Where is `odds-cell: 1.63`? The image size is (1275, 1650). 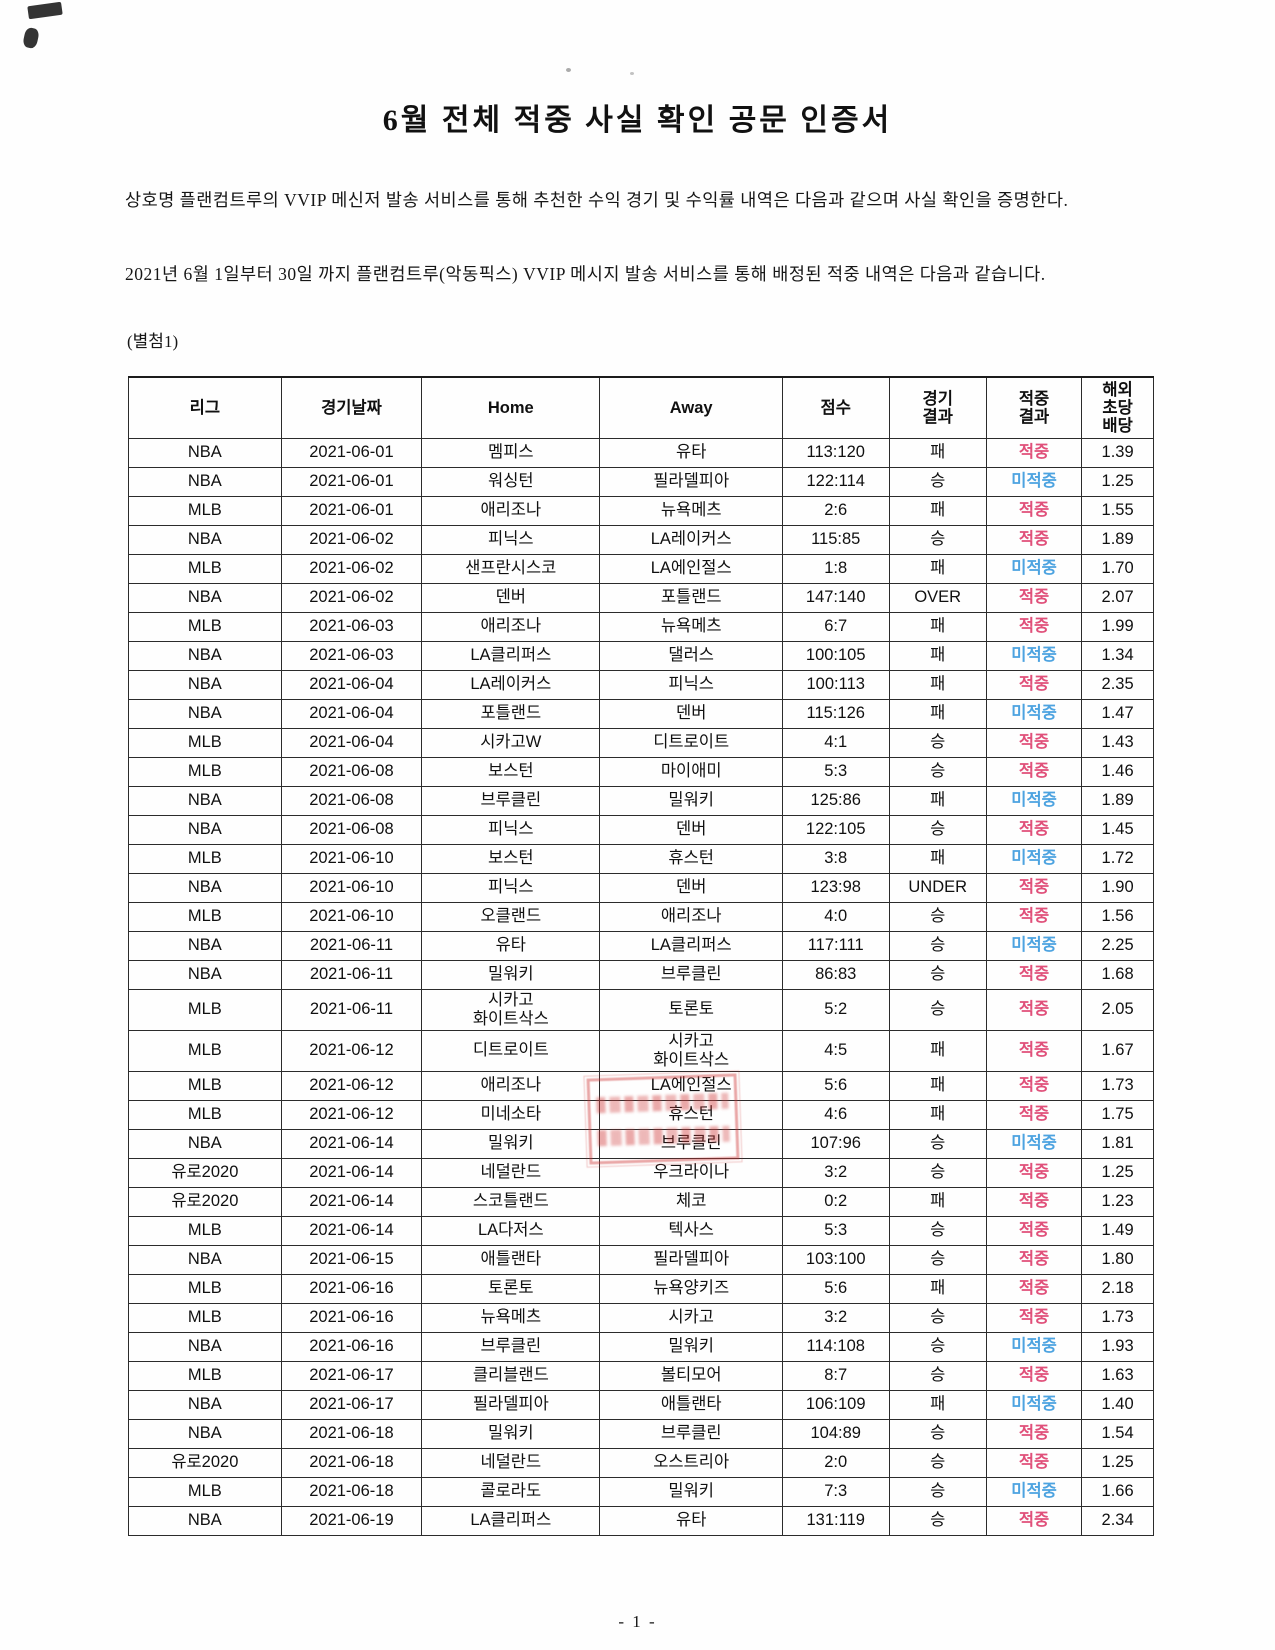 odds-cell: 1.63 is located at coordinates (1117, 1375).